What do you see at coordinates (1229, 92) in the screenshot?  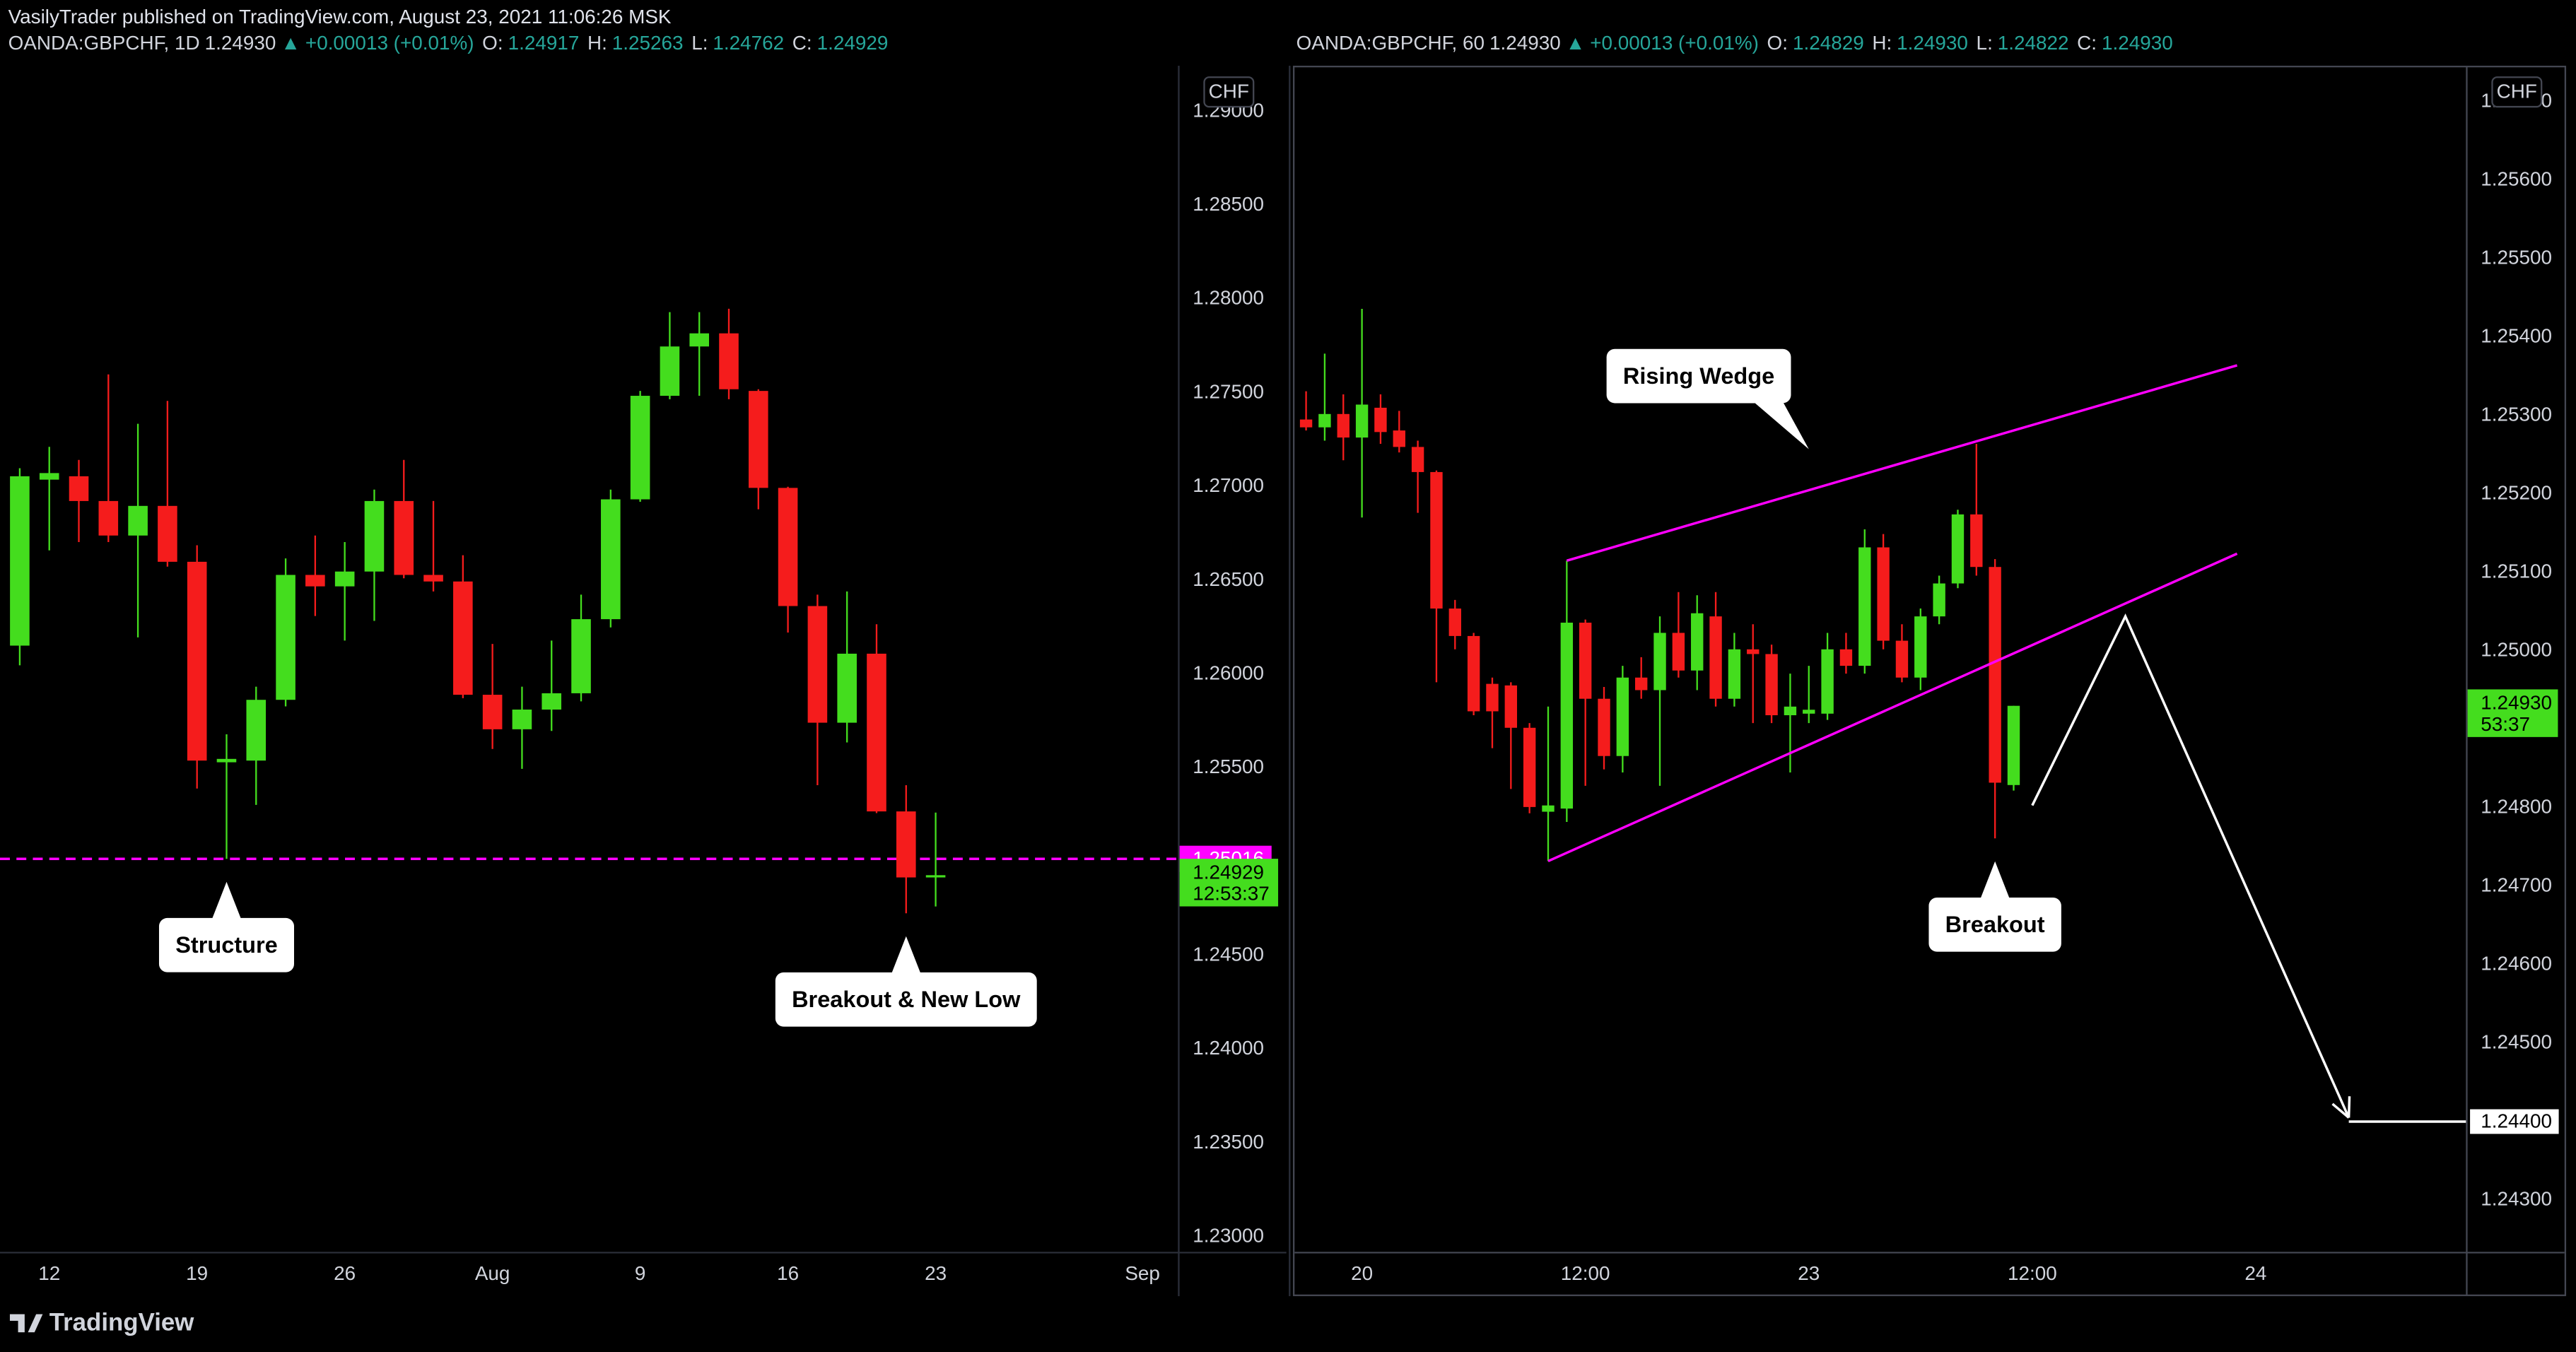 I see `currency-box` at bounding box center [1229, 92].